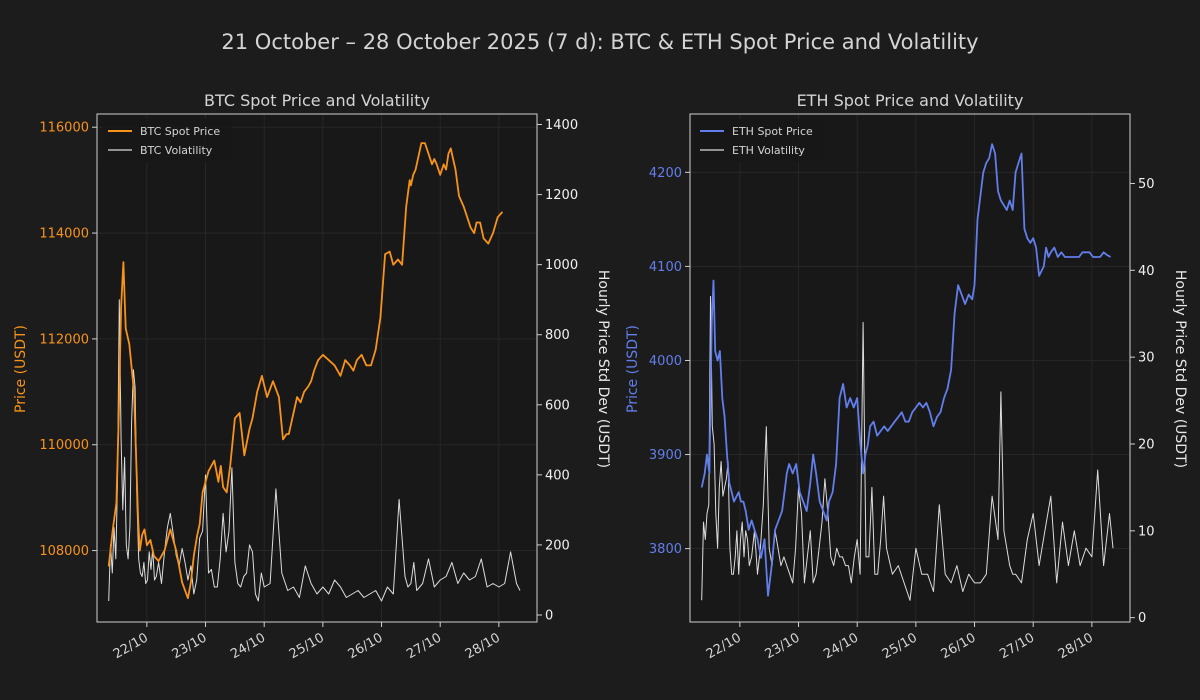 Image resolution: width=1200 pixels, height=700 pixels. Describe the element at coordinates (561, 195) in the screenshot. I see `btc-y2-tick-label: 1200` at that location.